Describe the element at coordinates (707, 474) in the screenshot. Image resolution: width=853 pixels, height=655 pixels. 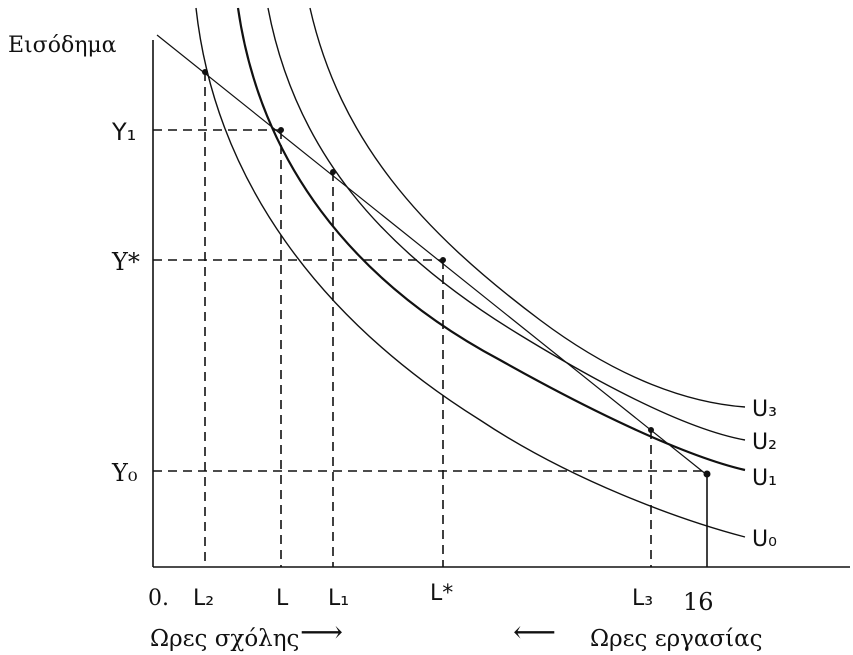
I see `point-endowment` at that location.